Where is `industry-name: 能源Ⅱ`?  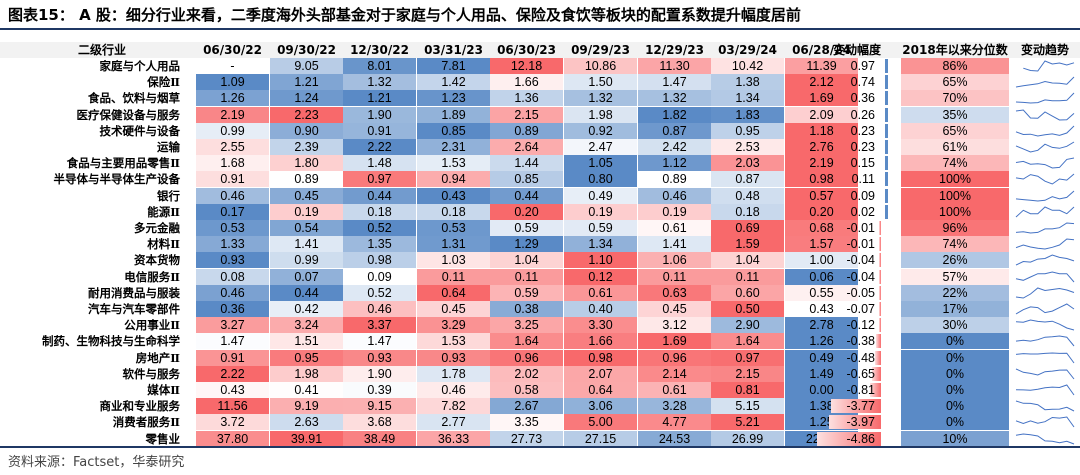
industry-name: 能源Ⅱ is located at coordinates (163, 211).